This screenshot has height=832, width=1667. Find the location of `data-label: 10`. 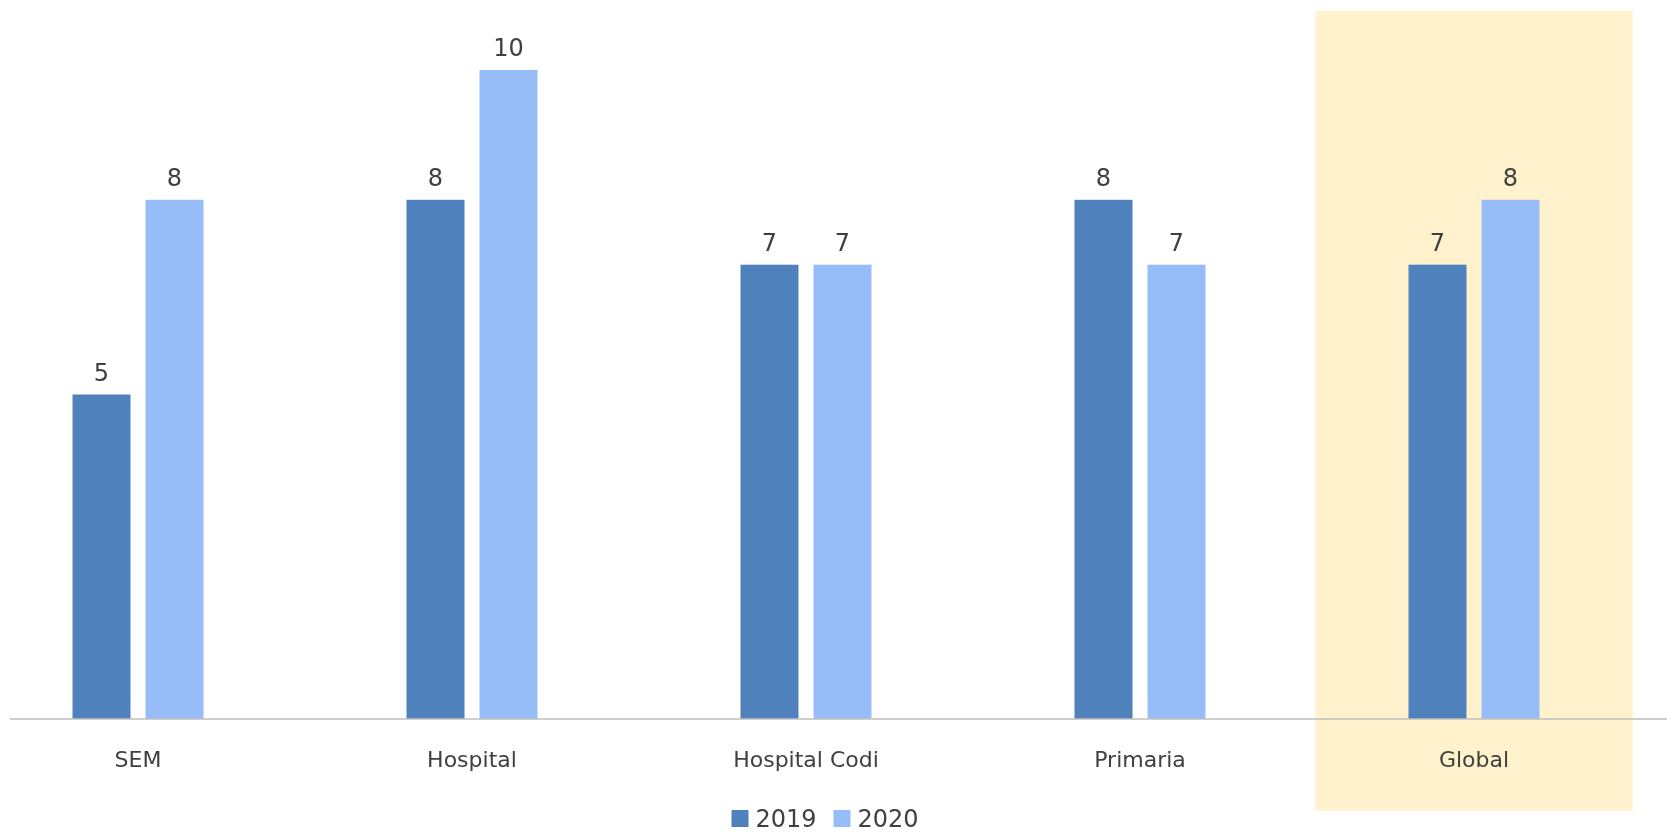

data-label: 10 is located at coordinates (508, 48).